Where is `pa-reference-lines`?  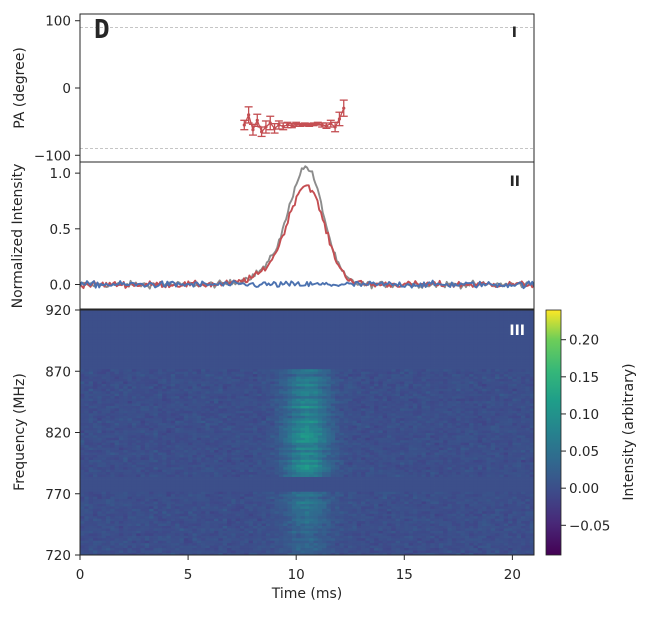
pa-reference-lines is located at coordinates (307, 88).